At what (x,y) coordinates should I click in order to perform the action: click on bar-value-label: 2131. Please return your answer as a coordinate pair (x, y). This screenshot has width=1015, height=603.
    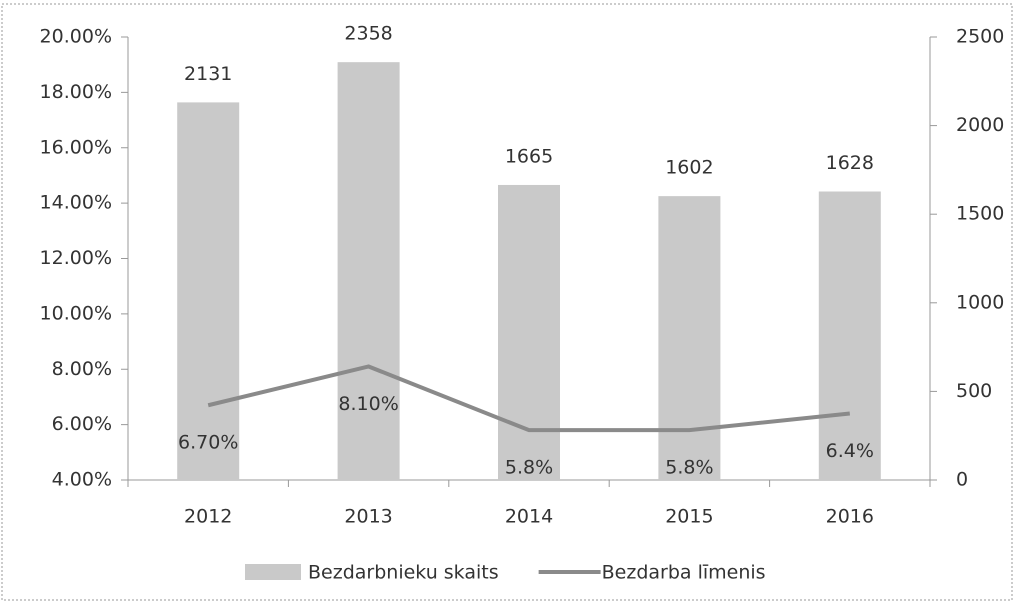
    Looking at the image, I should click on (208, 74).